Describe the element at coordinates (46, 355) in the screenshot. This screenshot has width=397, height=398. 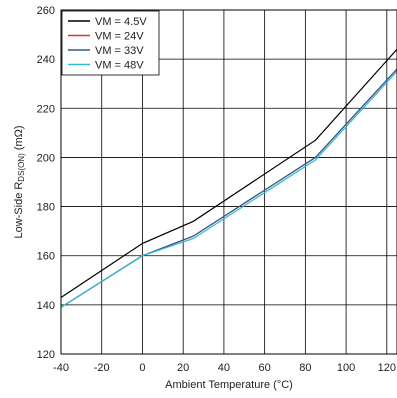
I see `y-tick-label: 120` at that location.